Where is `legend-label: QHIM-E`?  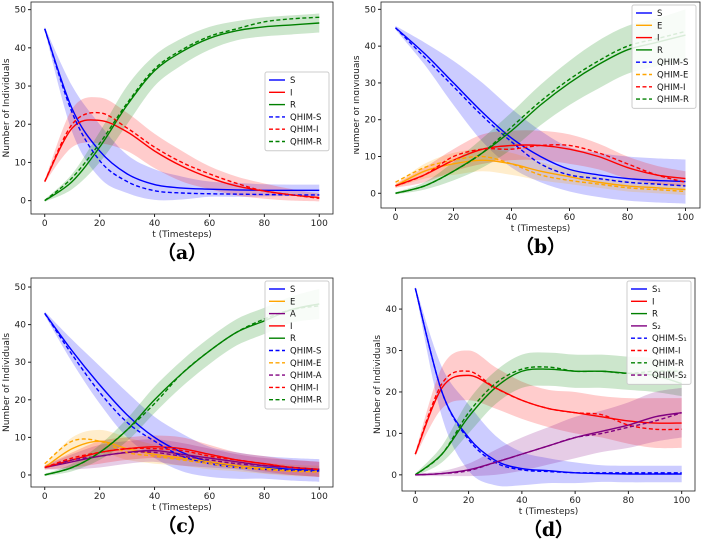 legend-label: QHIM-E is located at coordinates (672, 76).